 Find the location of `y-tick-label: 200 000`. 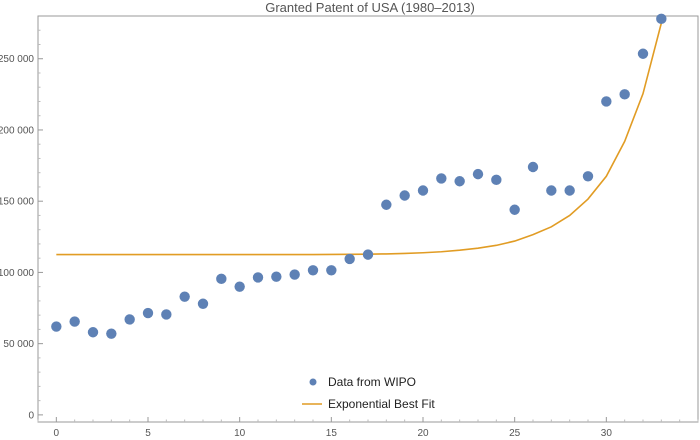

y-tick-label: 200 000 is located at coordinates (17, 130).